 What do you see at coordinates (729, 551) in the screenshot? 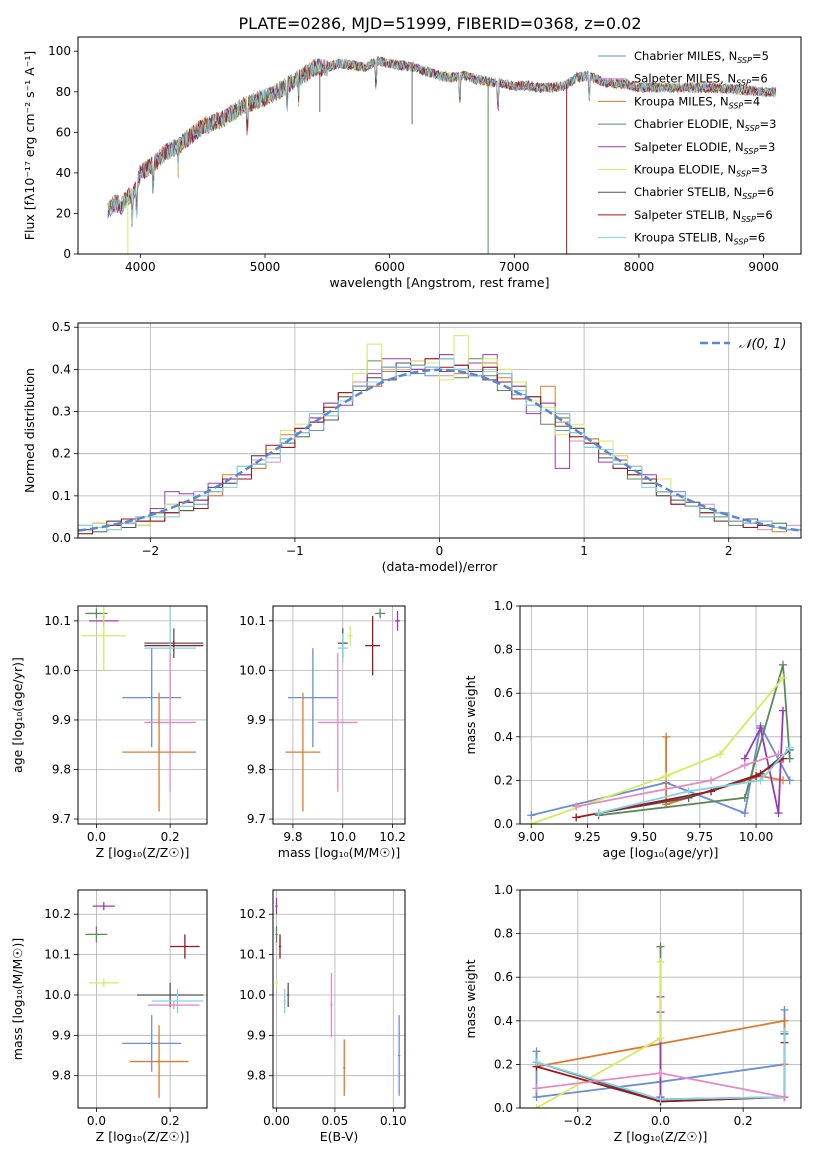
I see `x-tick-label: 2` at bounding box center [729, 551].